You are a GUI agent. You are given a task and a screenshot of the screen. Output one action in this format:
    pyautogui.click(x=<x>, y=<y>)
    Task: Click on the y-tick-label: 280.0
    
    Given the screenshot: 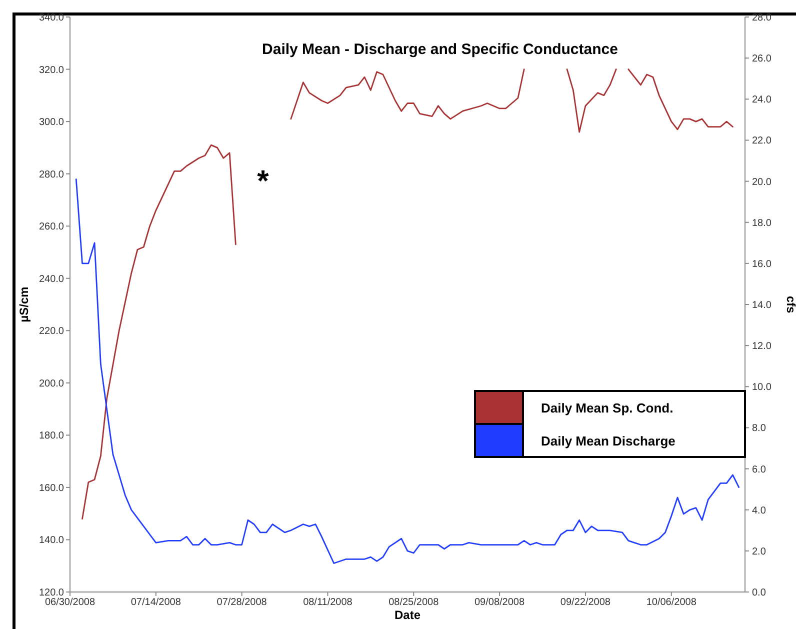 What is the action you would take?
    pyautogui.click(x=51, y=174)
    